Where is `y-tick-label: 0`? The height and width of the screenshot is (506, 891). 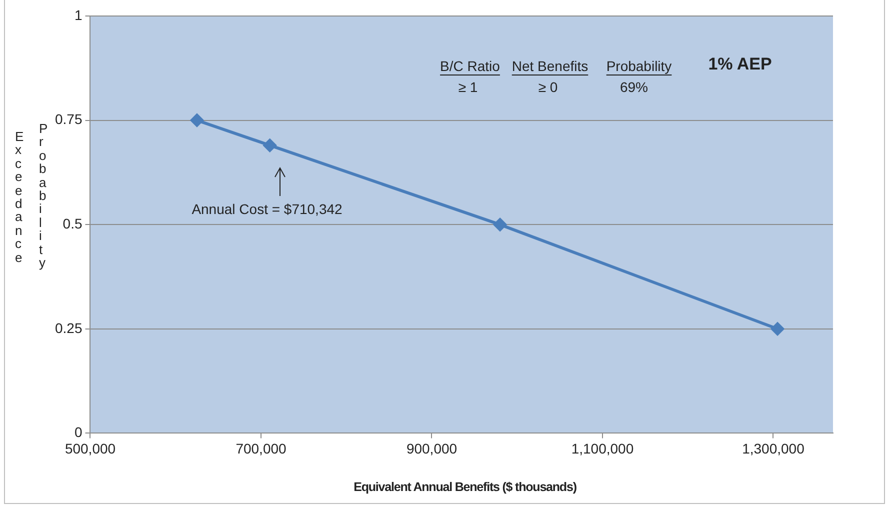
y-tick-label: 0 is located at coordinates (78, 432).